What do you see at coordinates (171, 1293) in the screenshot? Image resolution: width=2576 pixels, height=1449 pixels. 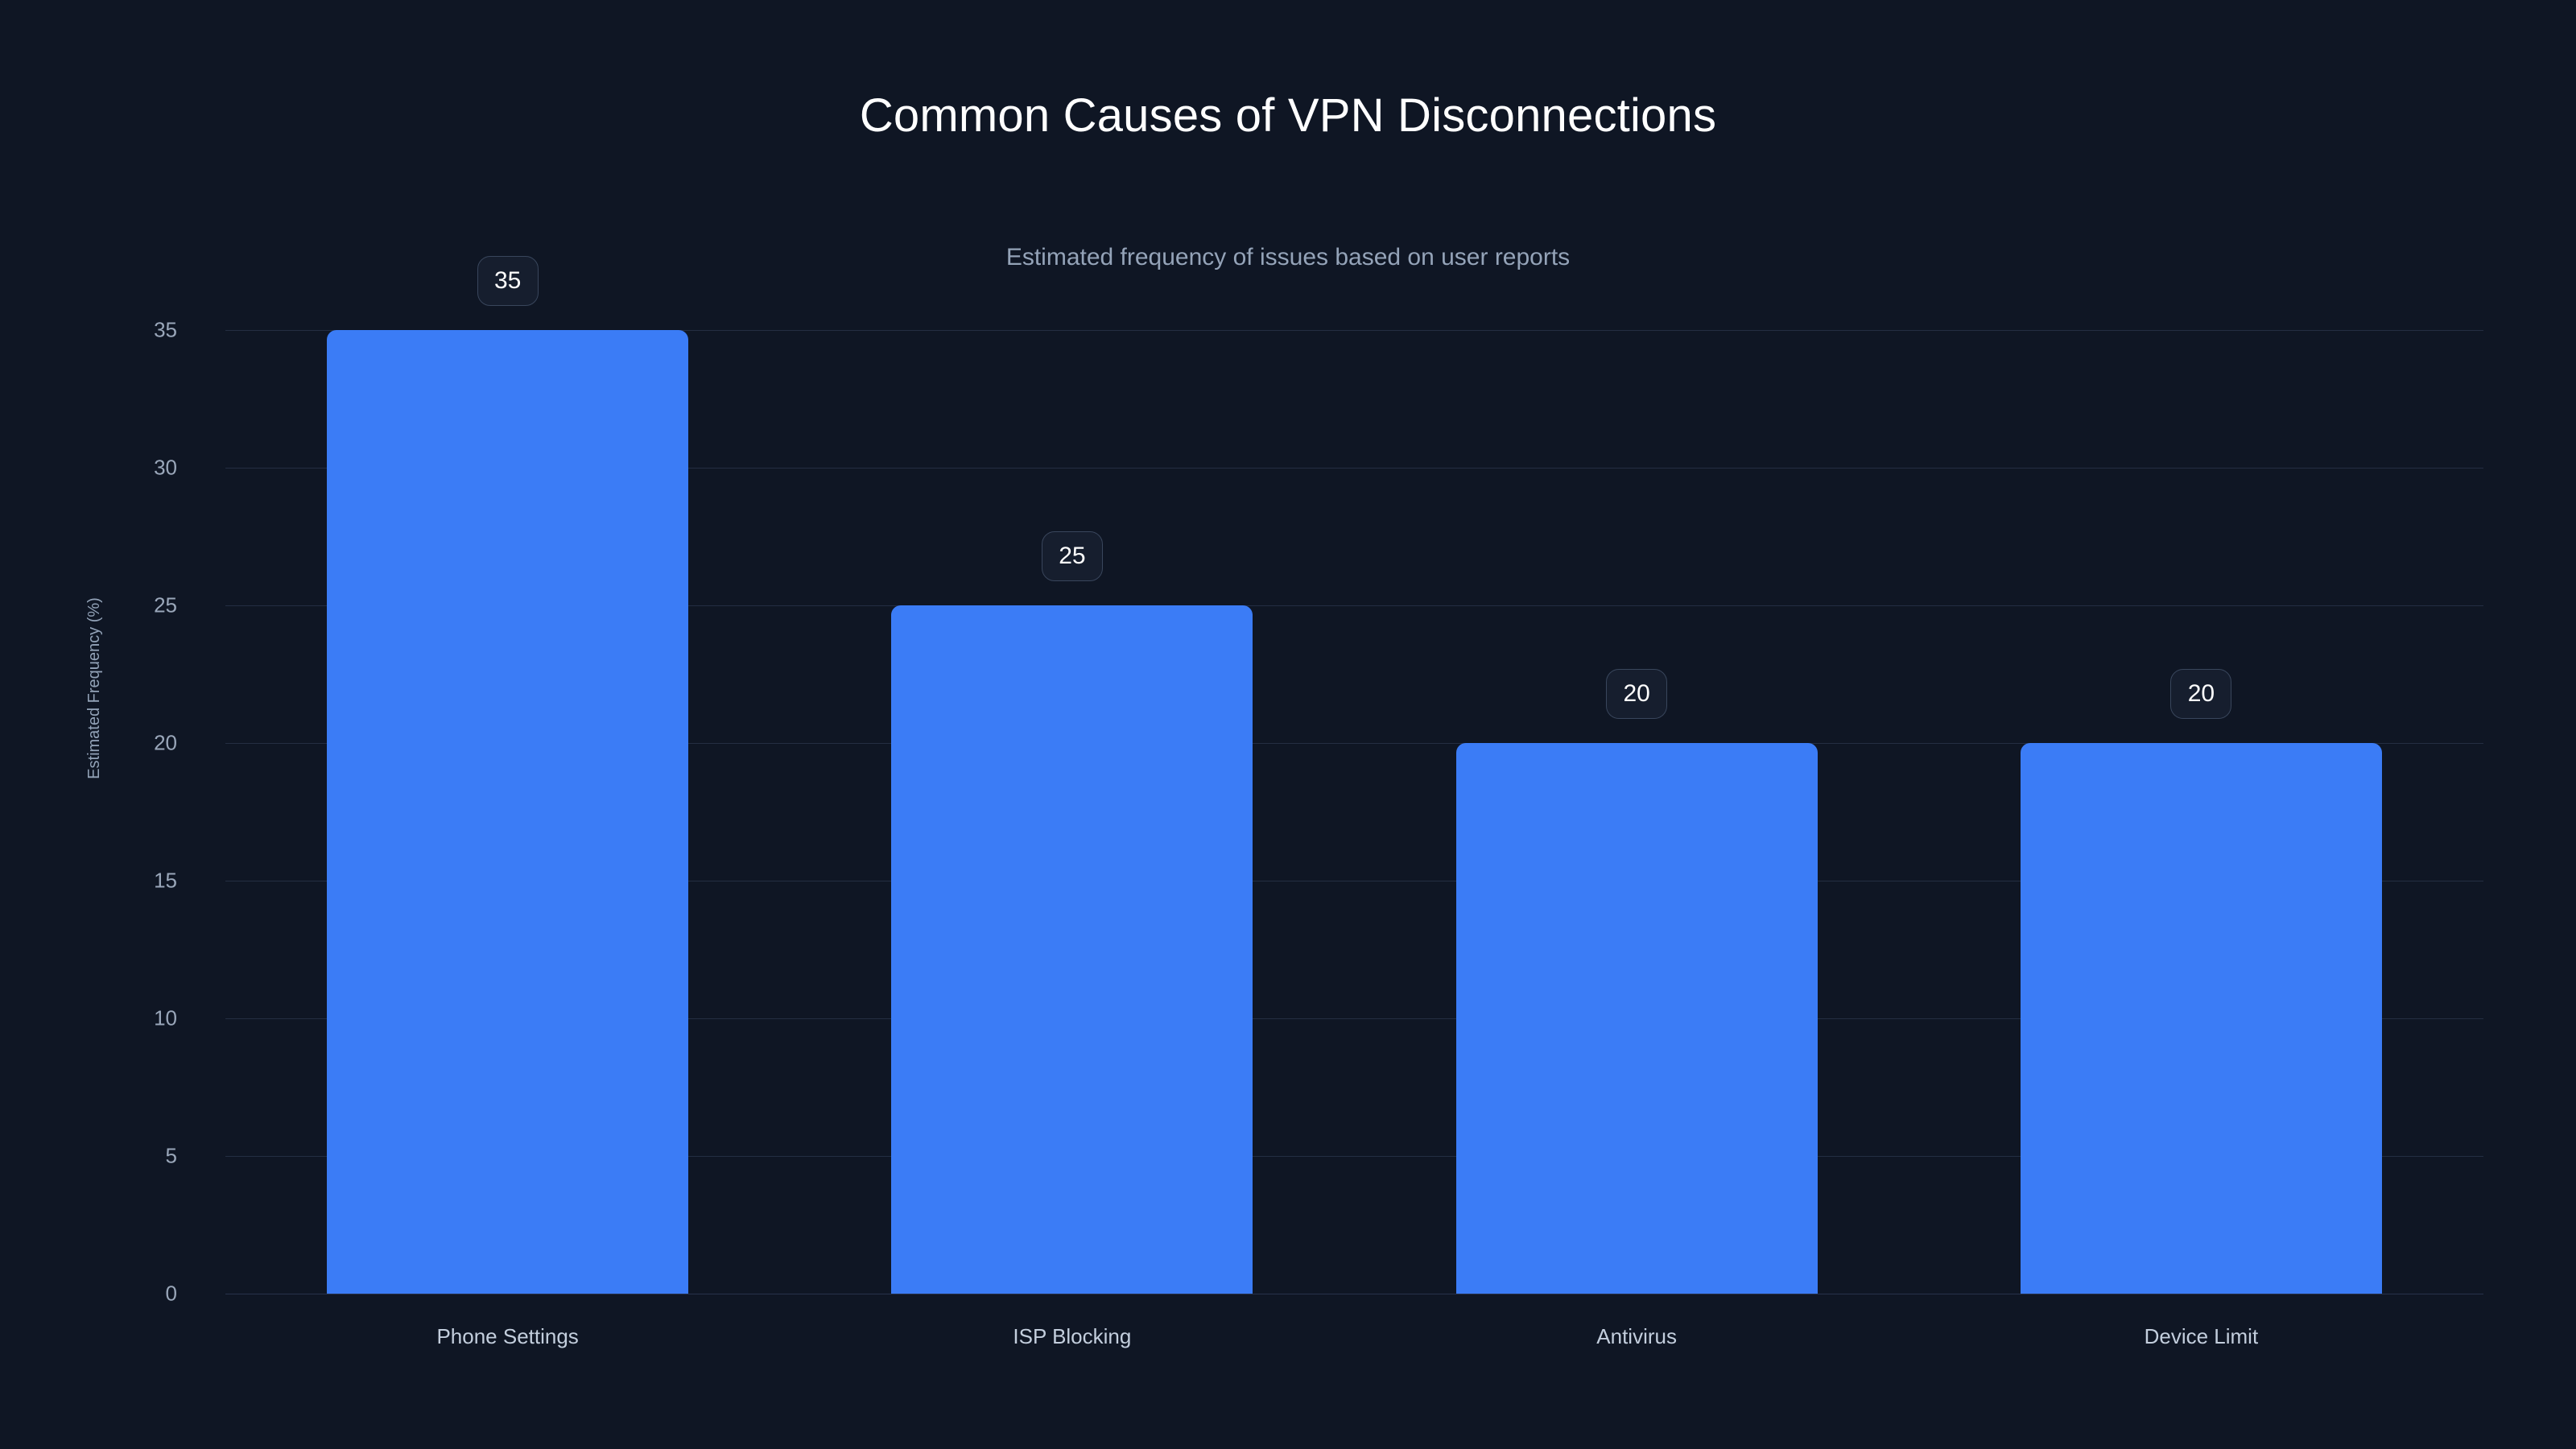 I see `y-axis-tick-label: 0` at bounding box center [171, 1293].